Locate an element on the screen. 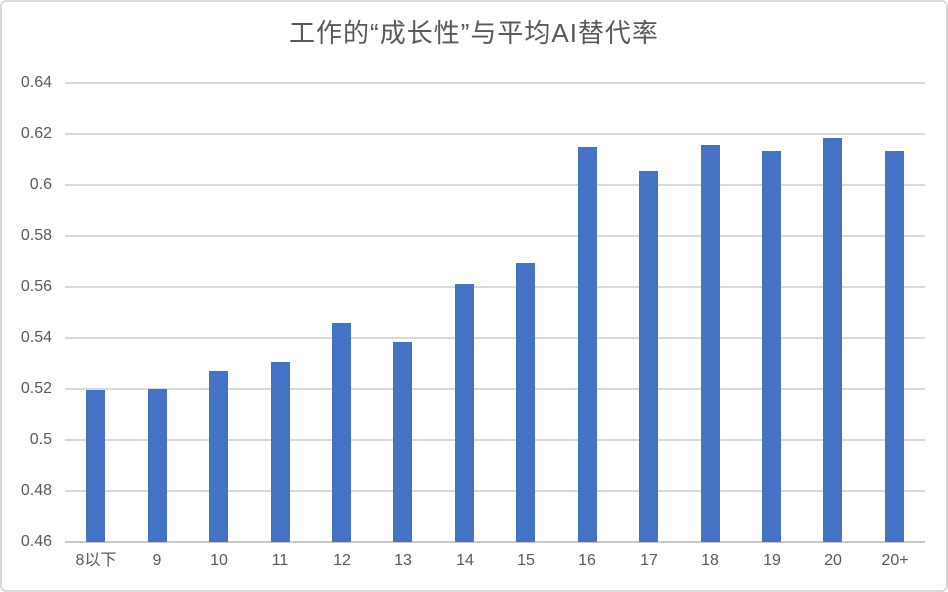 This screenshot has width=948, height=592. x-tick-label: 16 is located at coordinates (587, 560).